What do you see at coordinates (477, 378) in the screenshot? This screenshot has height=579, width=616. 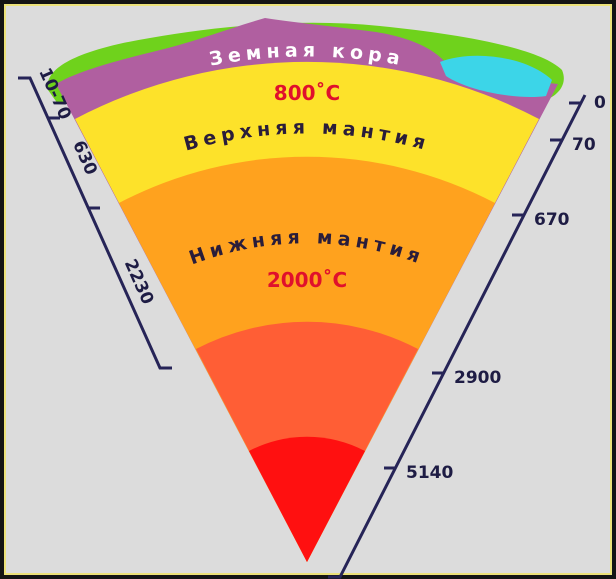 I see `right-scale-label: 2900` at bounding box center [477, 378].